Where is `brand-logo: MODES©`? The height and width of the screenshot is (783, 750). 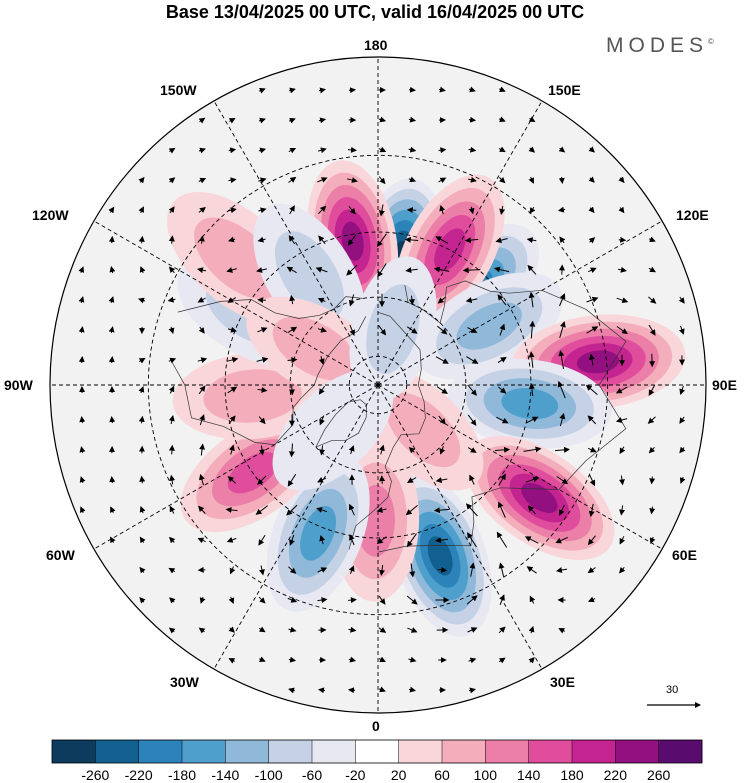
brand-logo: MODES© is located at coordinates (660, 46).